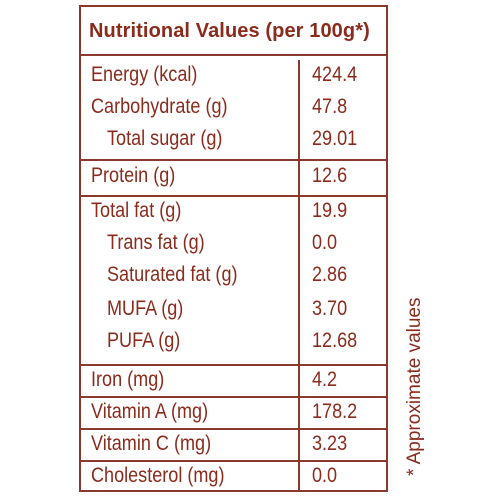 The width and height of the screenshot is (500, 500). What do you see at coordinates (335, 411) in the screenshot?
I see `row-value-vitamin-a: 178.2` at bounding box center [335, 411].